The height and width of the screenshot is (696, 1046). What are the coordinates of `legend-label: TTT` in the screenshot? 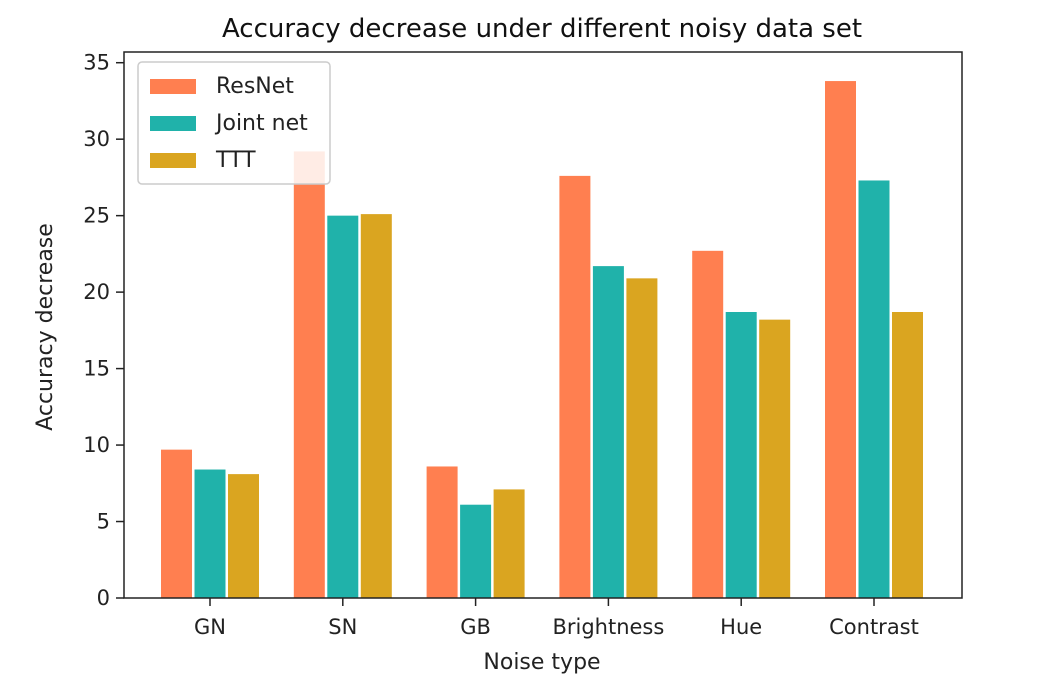 It's located at (235, 160).